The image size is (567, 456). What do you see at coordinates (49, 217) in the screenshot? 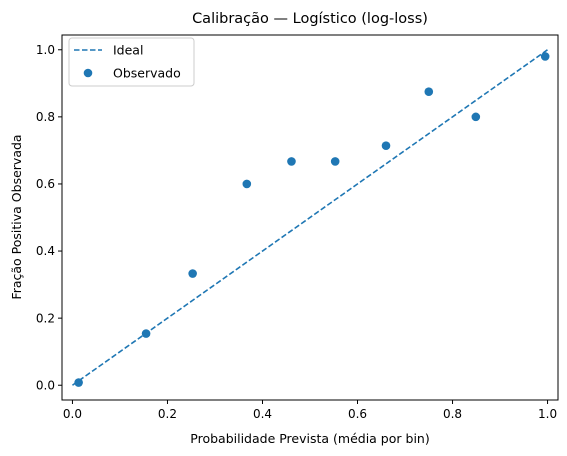
I see `y-axis-ticks: 0.0 0.2 0.4 0.6 0.8 1.0` at bounding box center [49, 217].